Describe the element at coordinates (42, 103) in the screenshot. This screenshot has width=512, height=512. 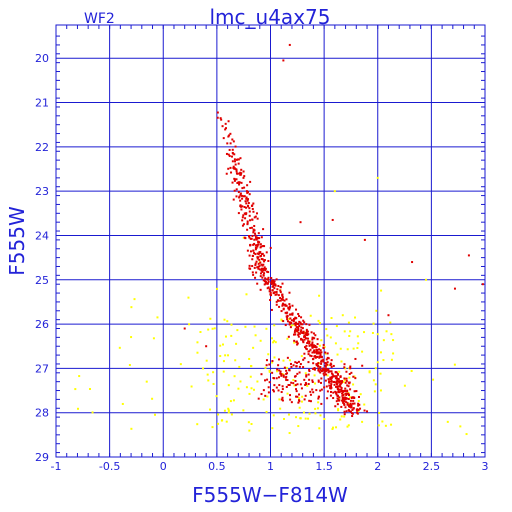
I see `y-tick-label: 21` at that location.